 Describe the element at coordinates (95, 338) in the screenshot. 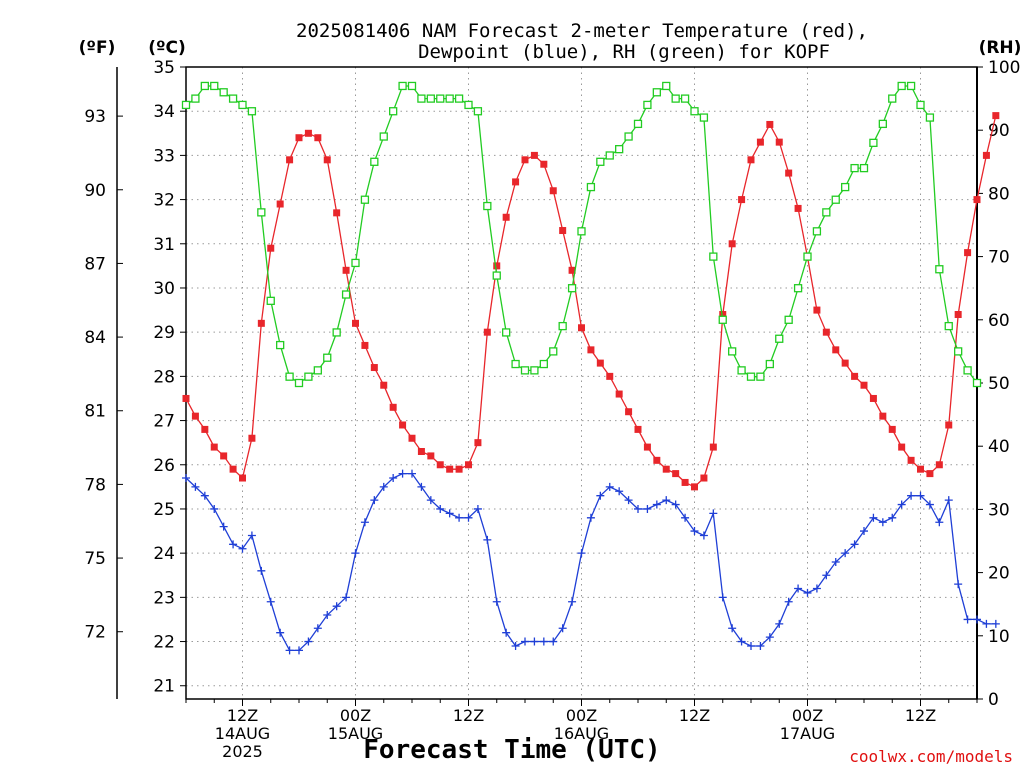

I see `fahrenheit-tick-label: 84` at that location.